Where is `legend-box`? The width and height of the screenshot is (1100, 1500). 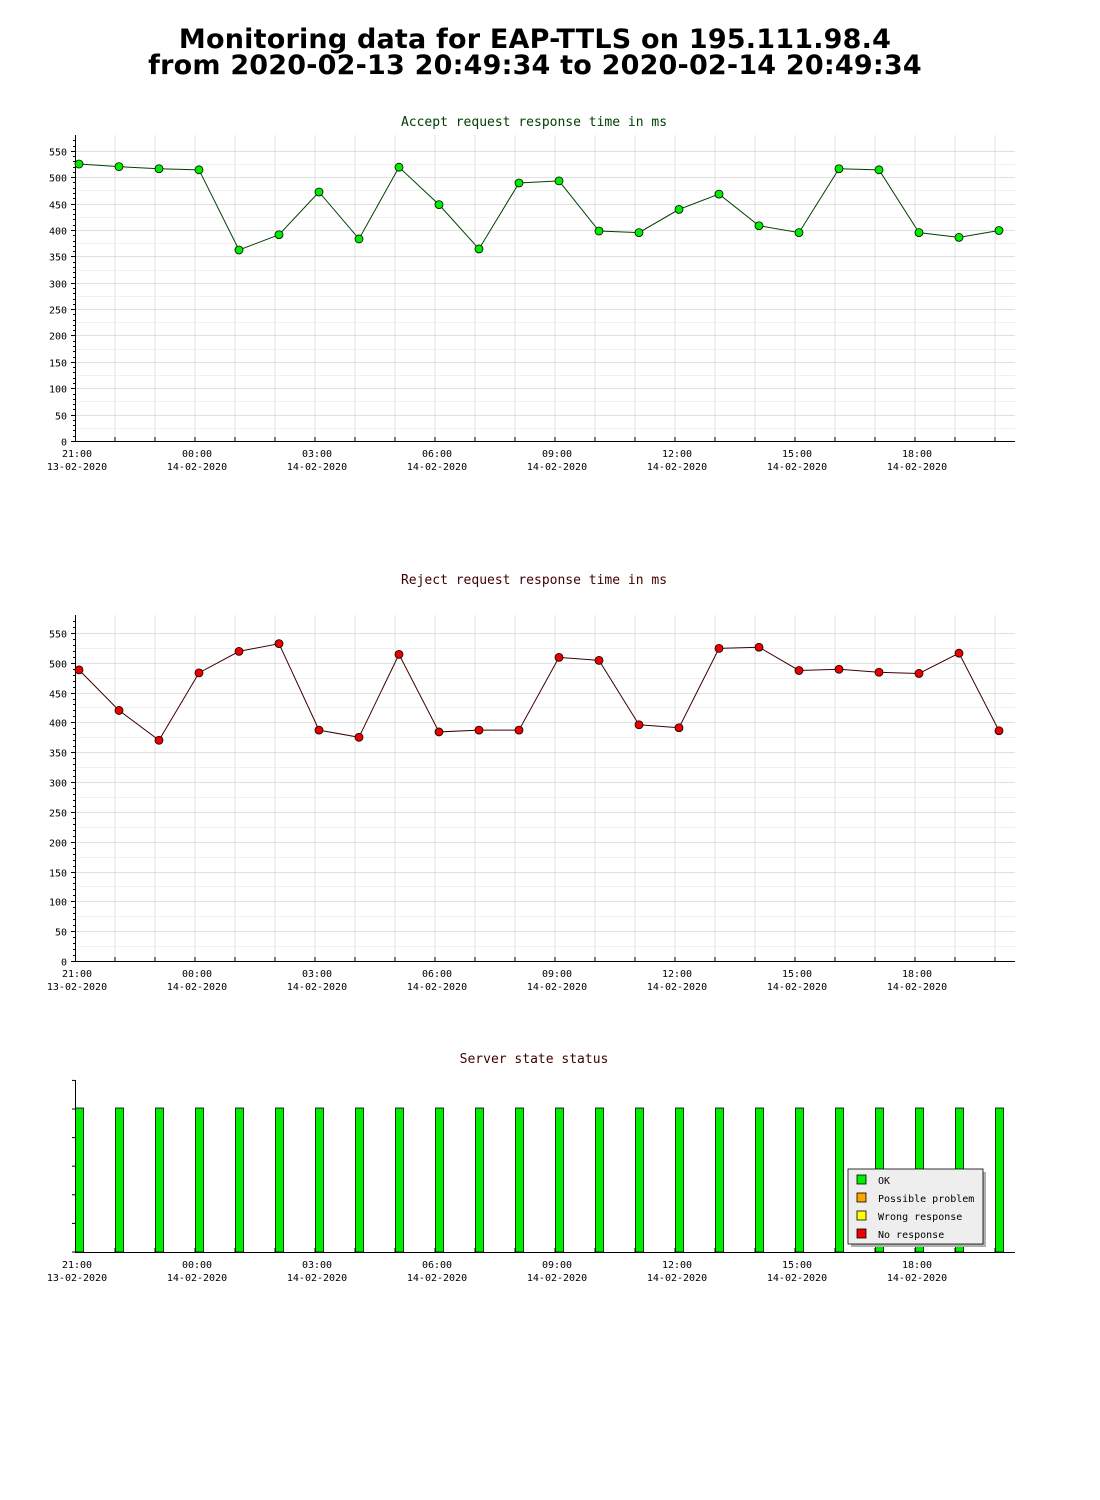
legend-box is located at coordinates (915, 1206).